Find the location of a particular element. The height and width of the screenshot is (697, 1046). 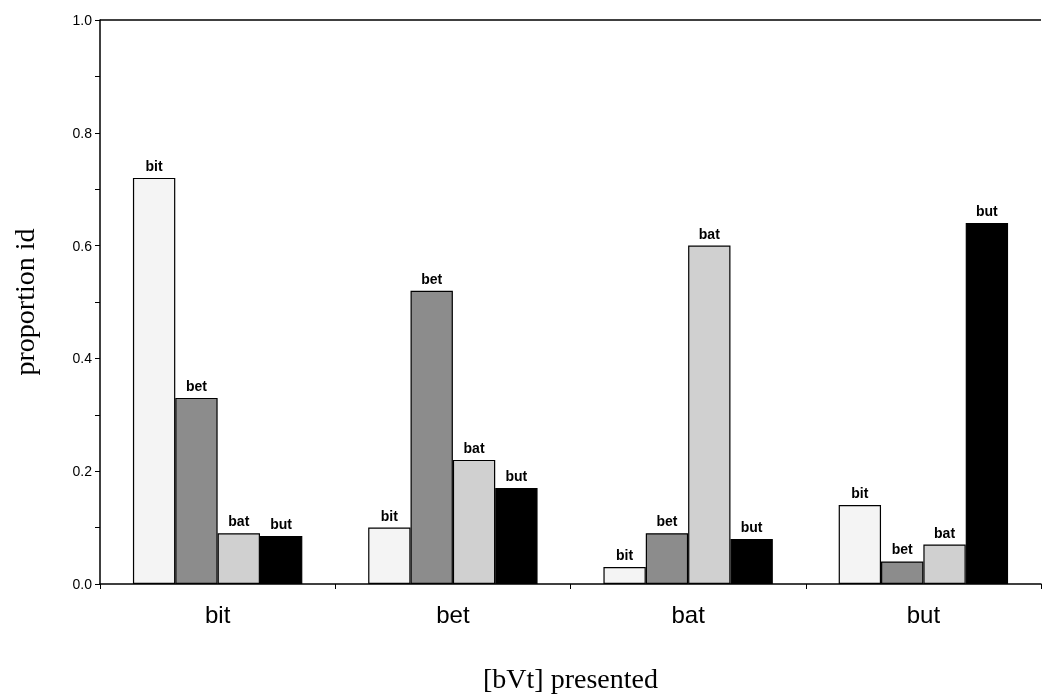

x-tick-label: bat is located at coordinates (688, 614).